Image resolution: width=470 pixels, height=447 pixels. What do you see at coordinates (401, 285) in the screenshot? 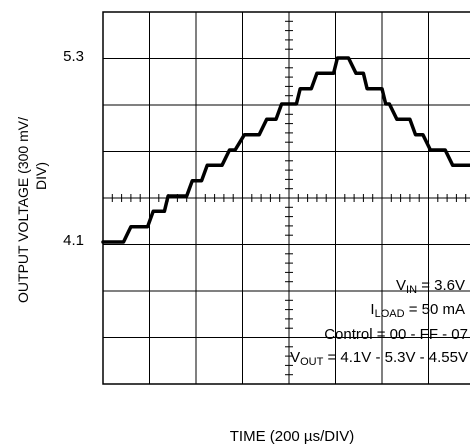
I see `annotation-vin-main: V` at bounding box center [401, 285].